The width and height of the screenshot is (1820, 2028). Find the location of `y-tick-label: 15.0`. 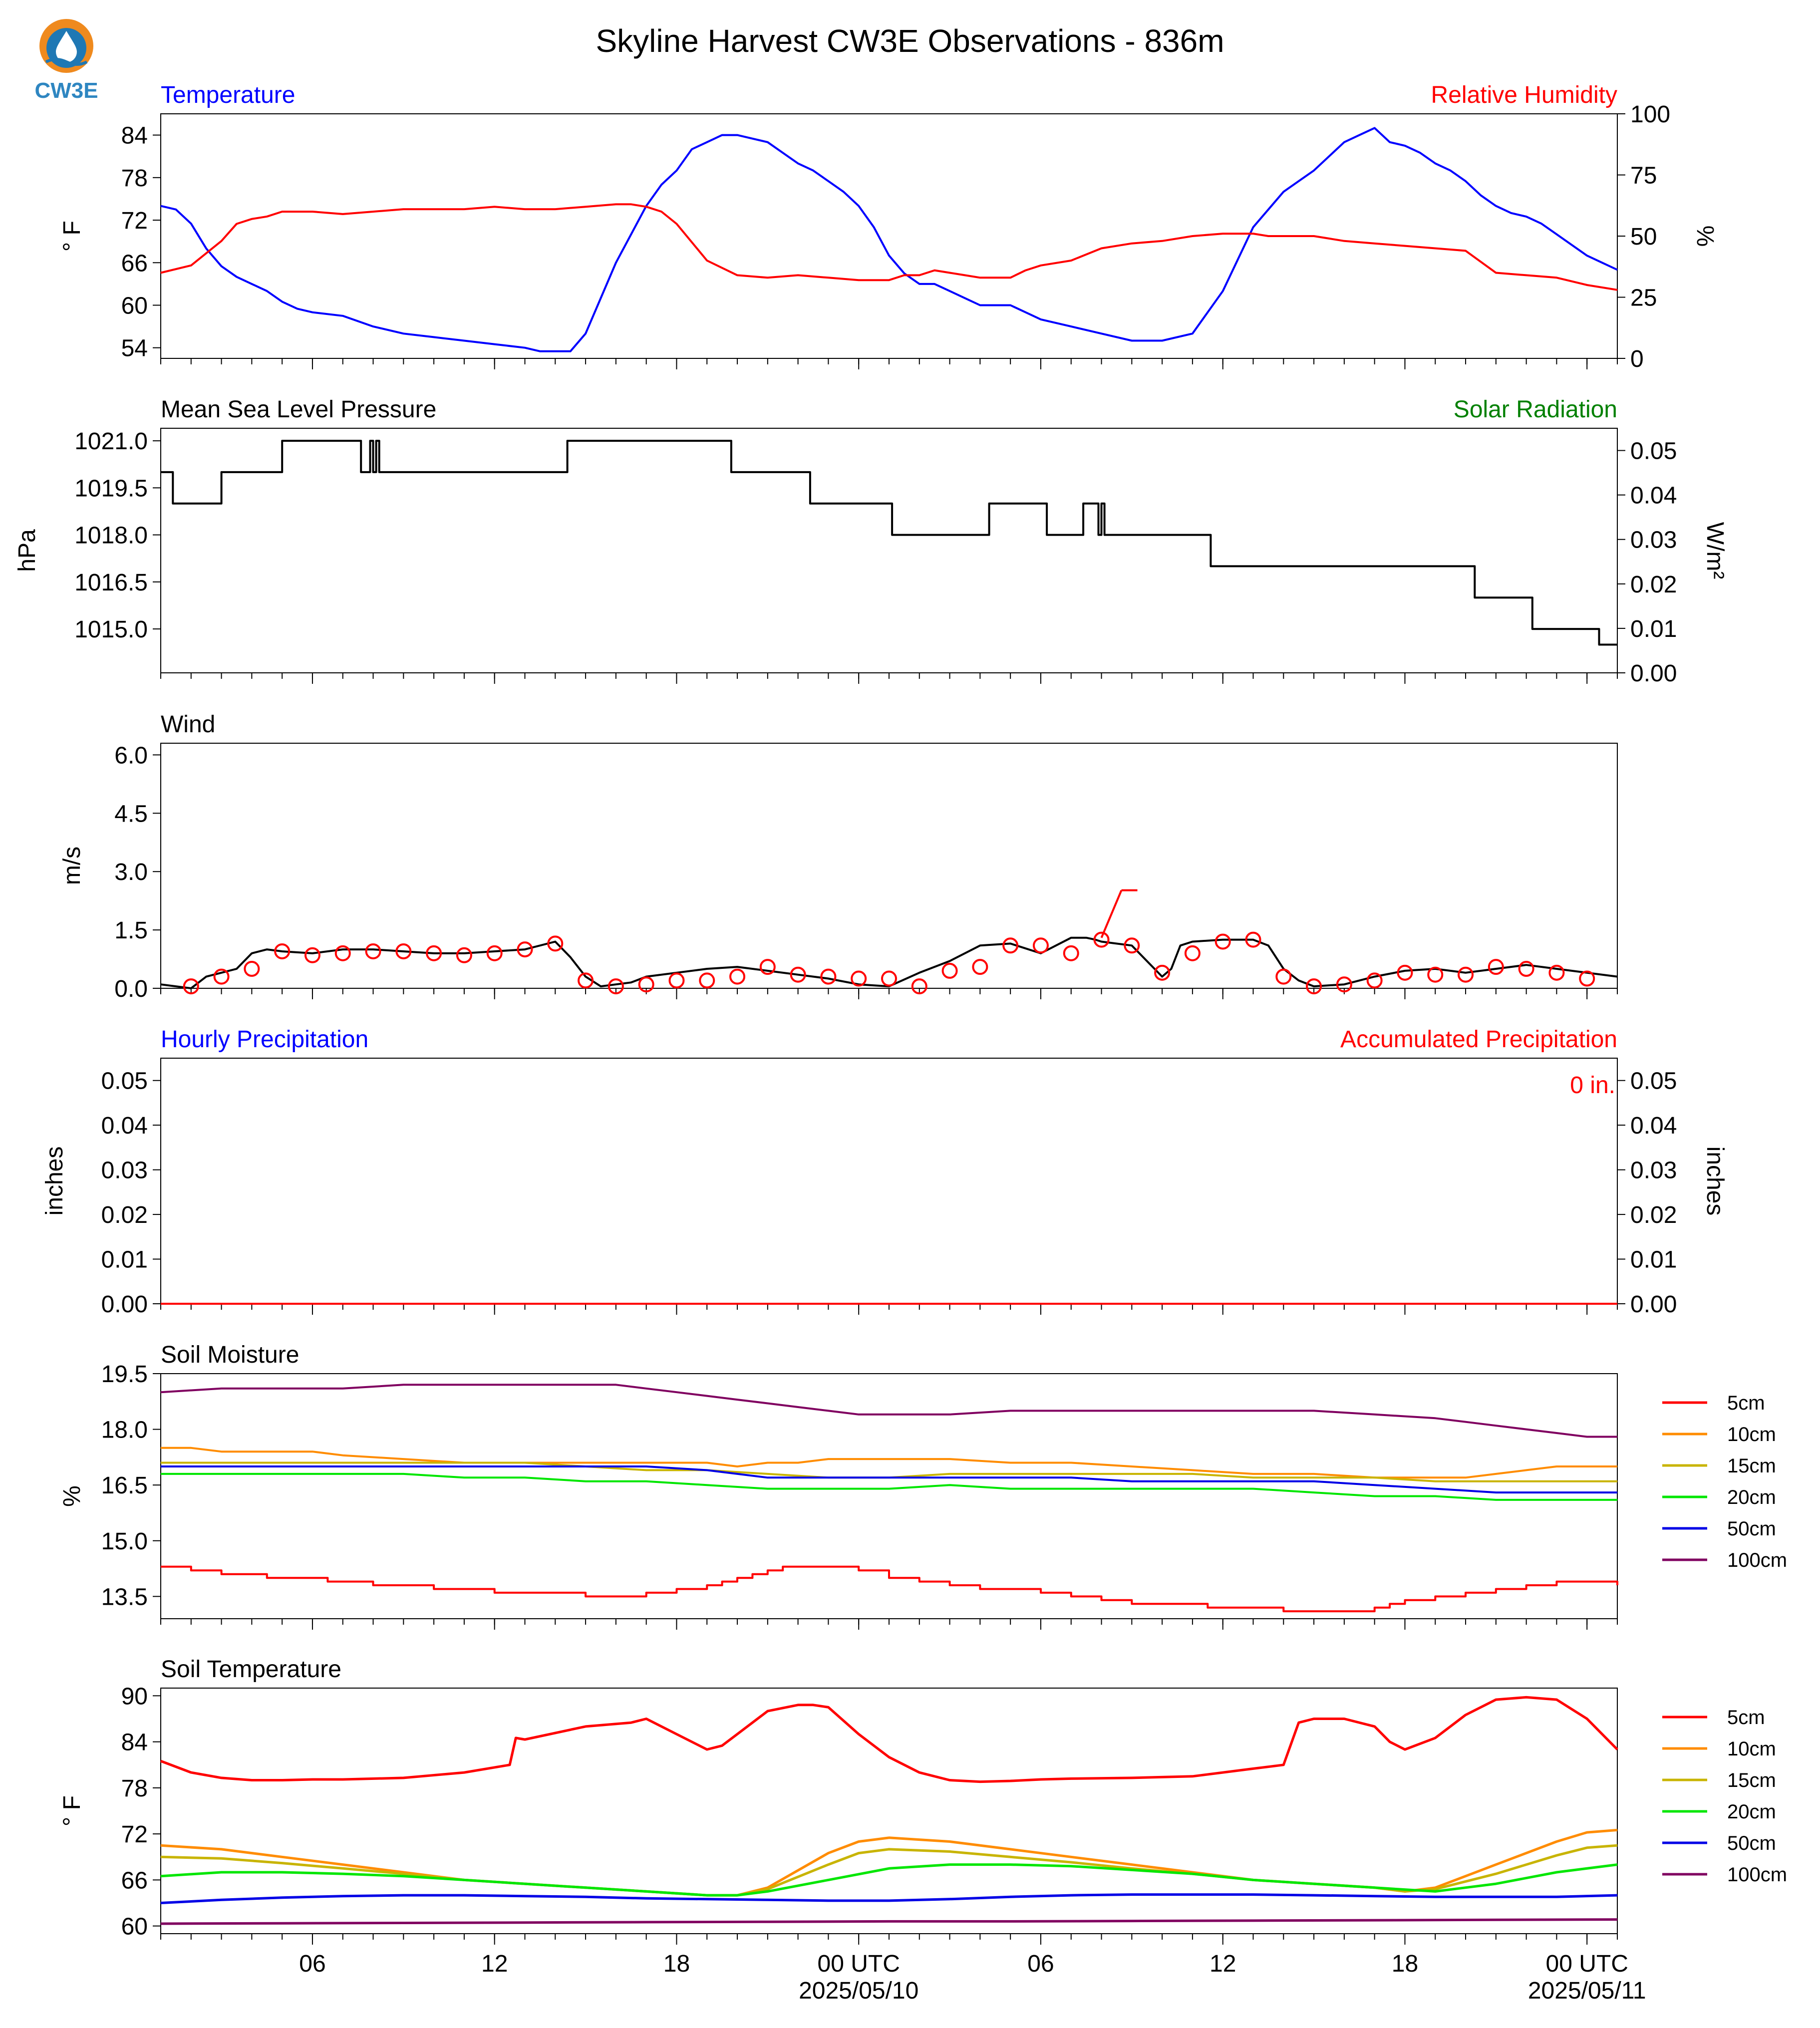

y-tick-label: 15.0 is located at coordinates (124, 1541).